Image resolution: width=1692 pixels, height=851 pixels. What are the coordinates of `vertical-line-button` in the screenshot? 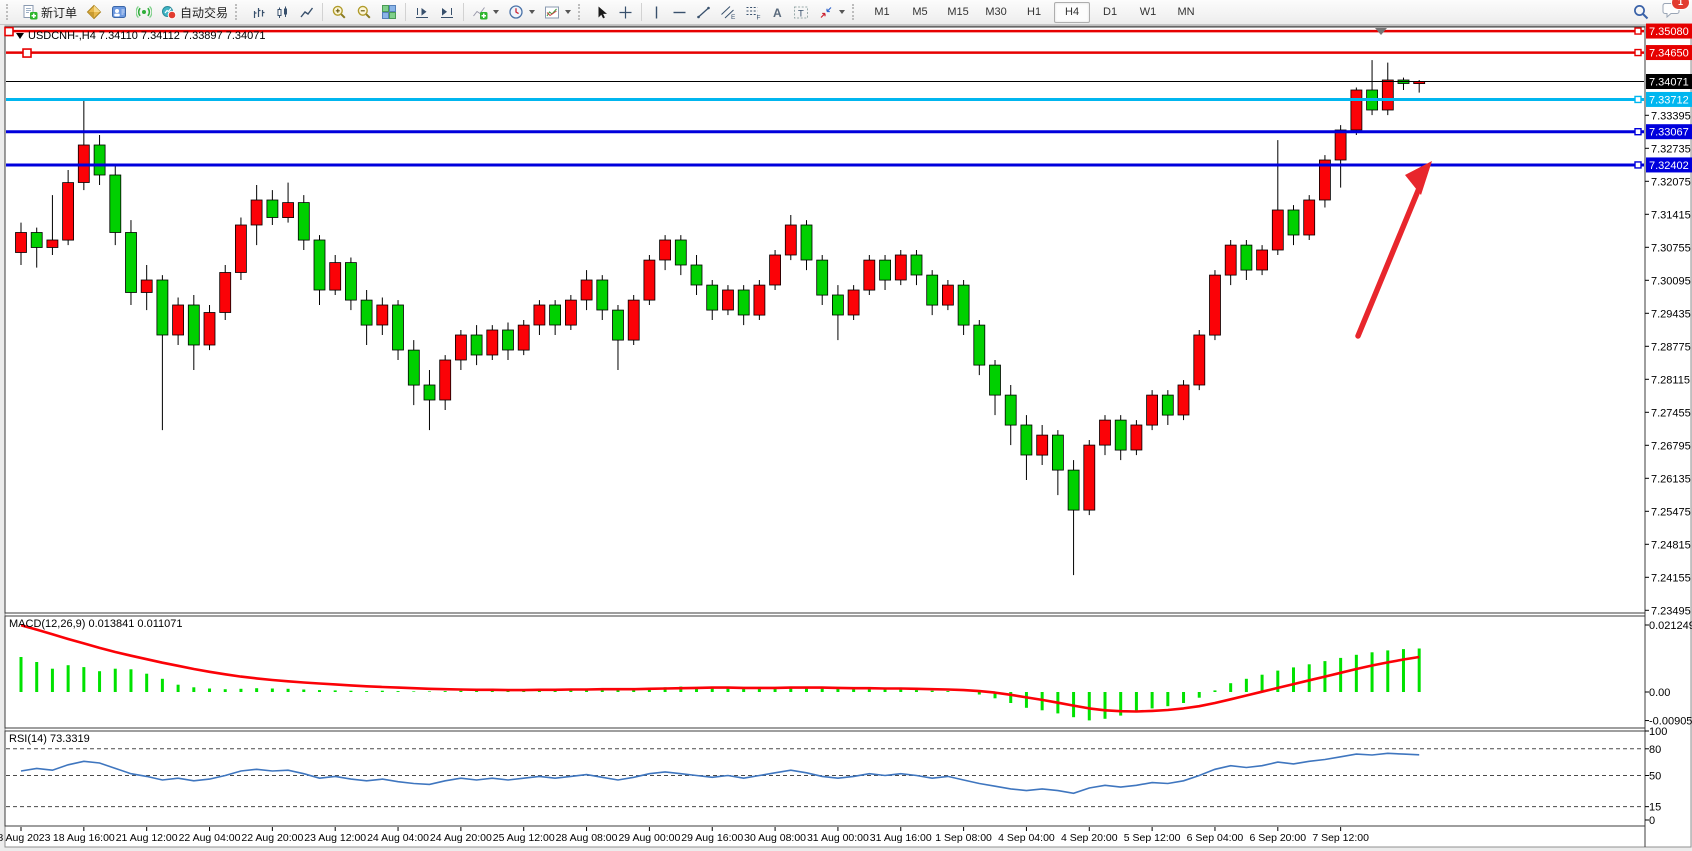 It's located at (656, 12).